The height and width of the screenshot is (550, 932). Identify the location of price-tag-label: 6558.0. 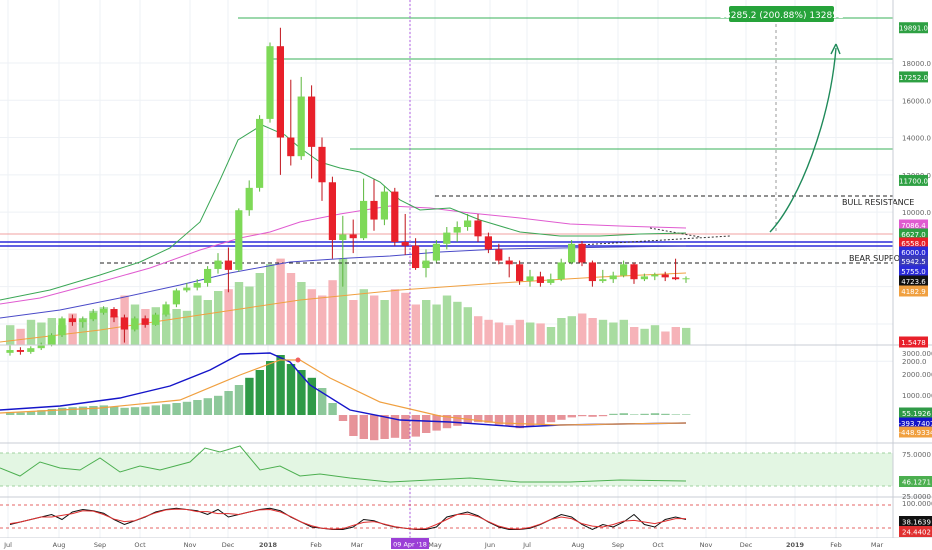
(913, 244).